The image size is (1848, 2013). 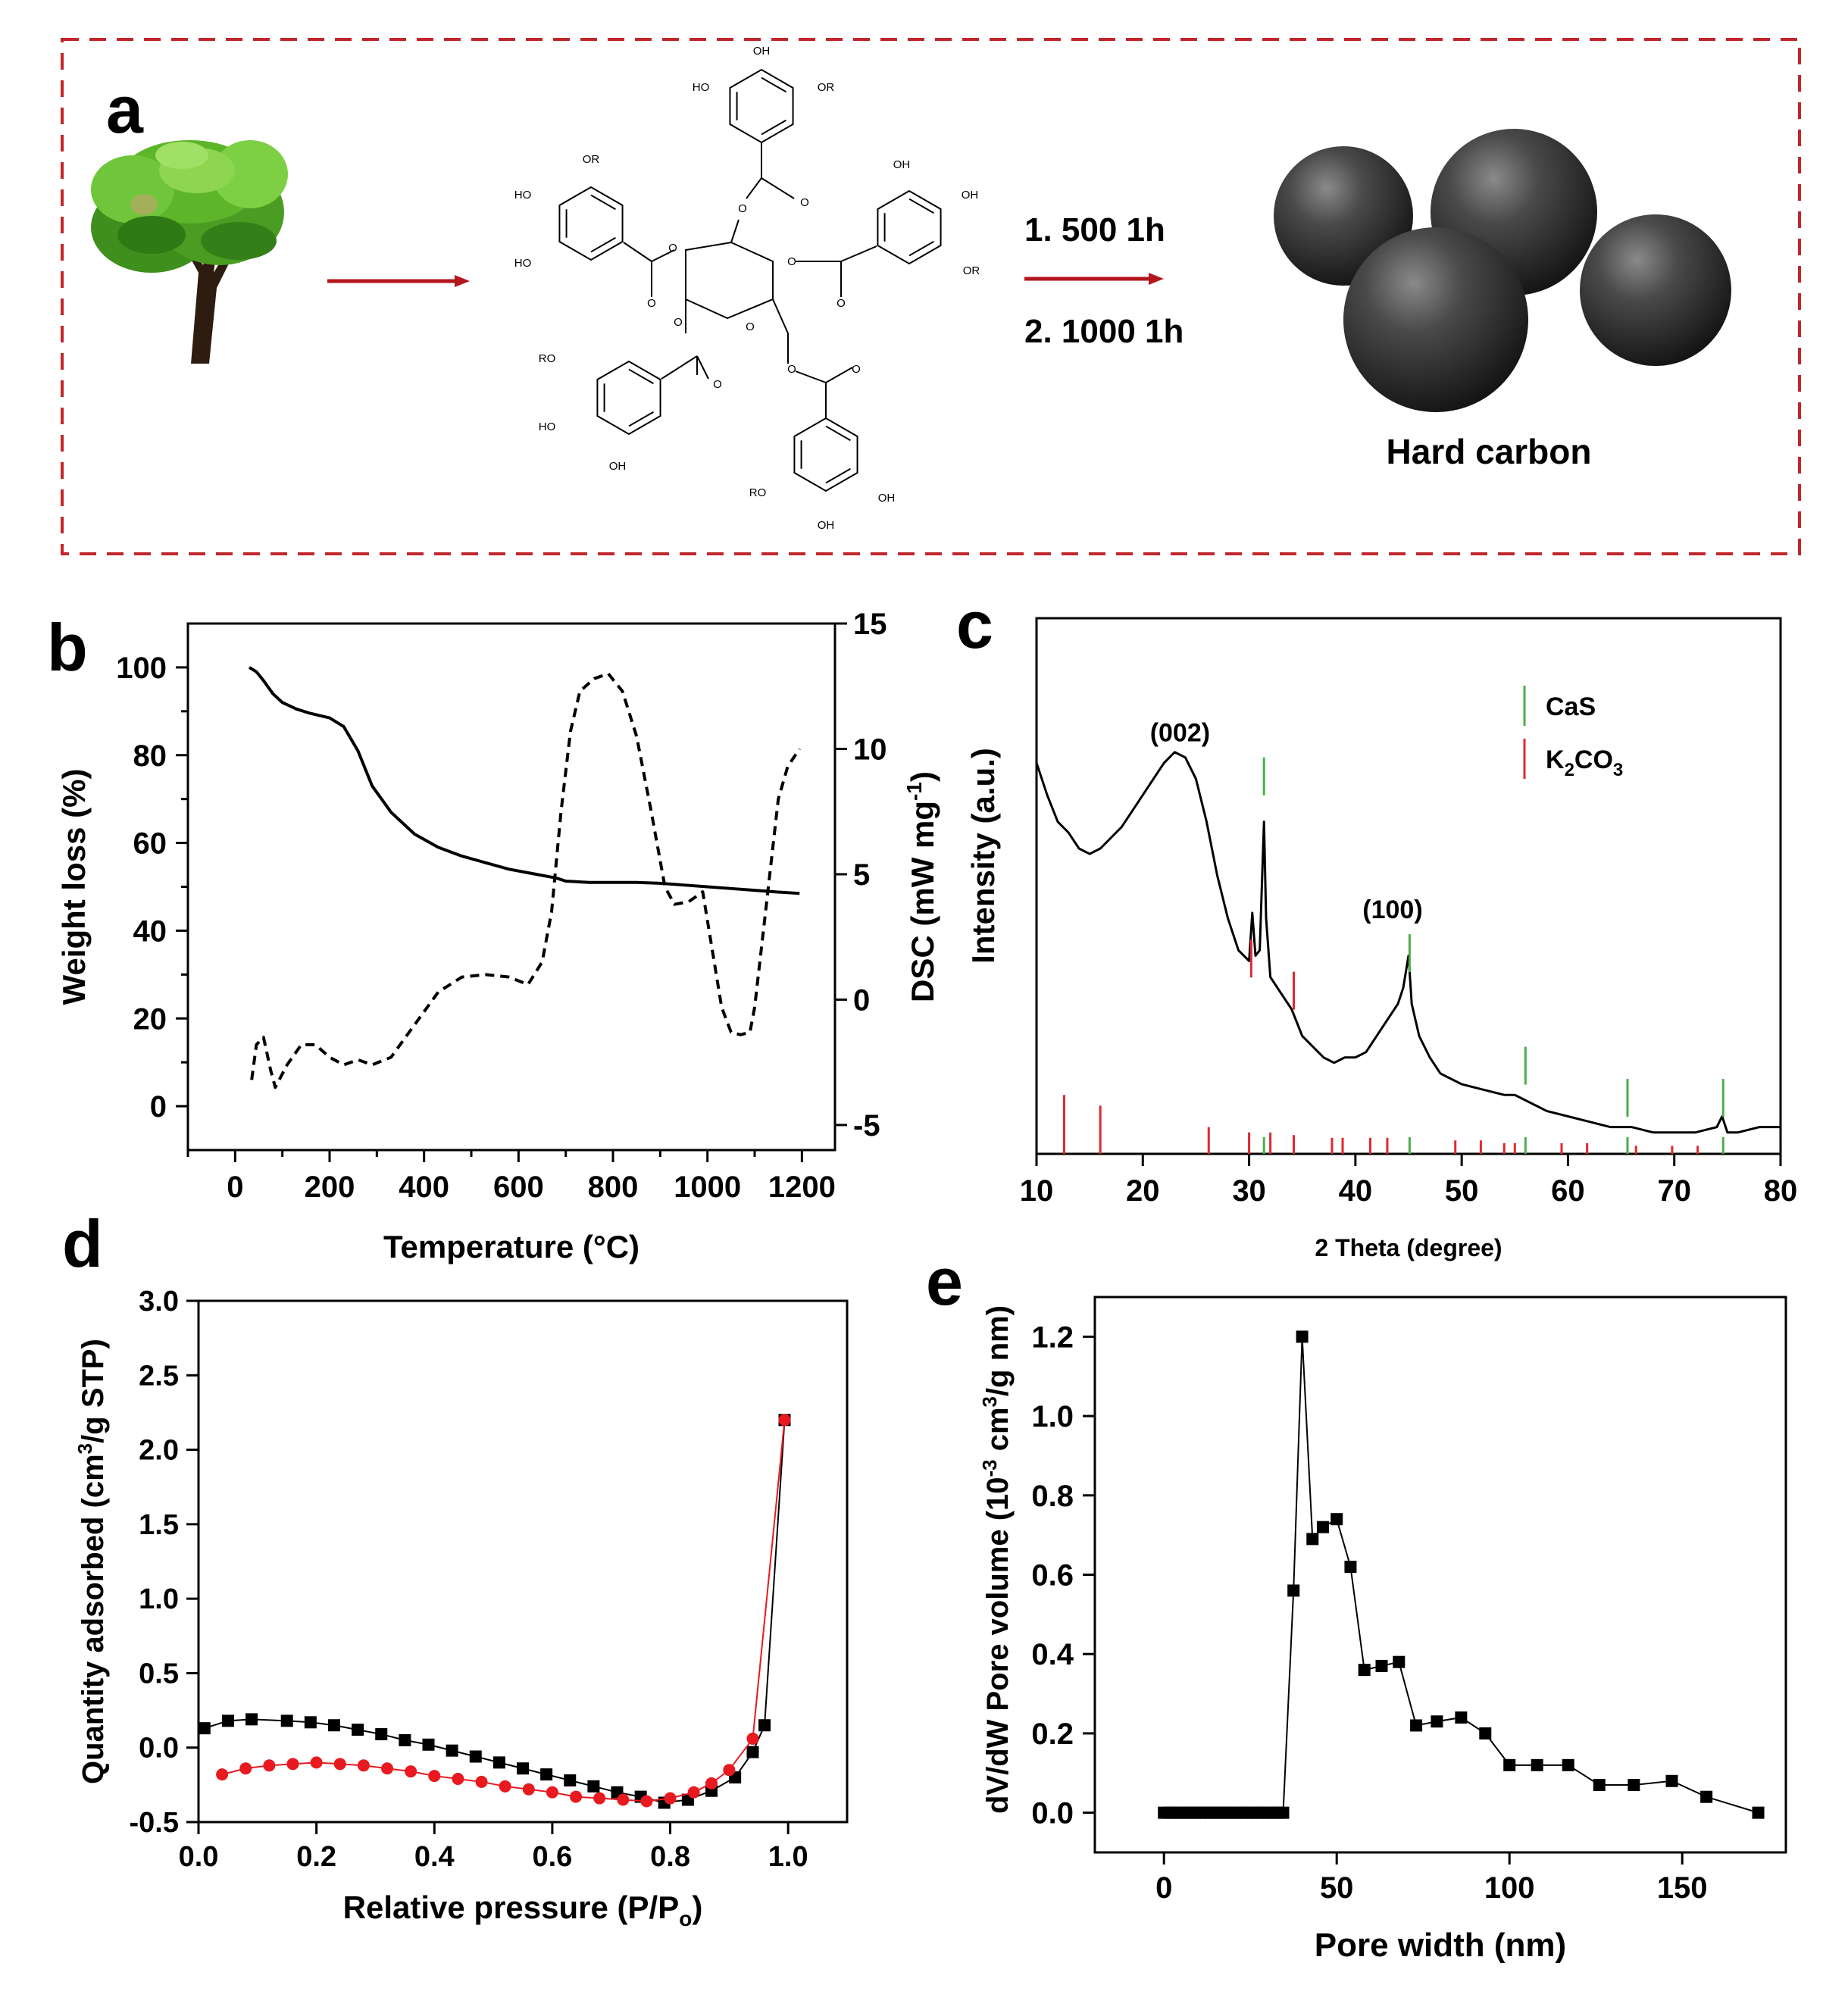 What do you see at coordinates (1052, 1496) in the screenshot?
I see `y-tick-label: 0.8` at bounding box center [1052, 1496].